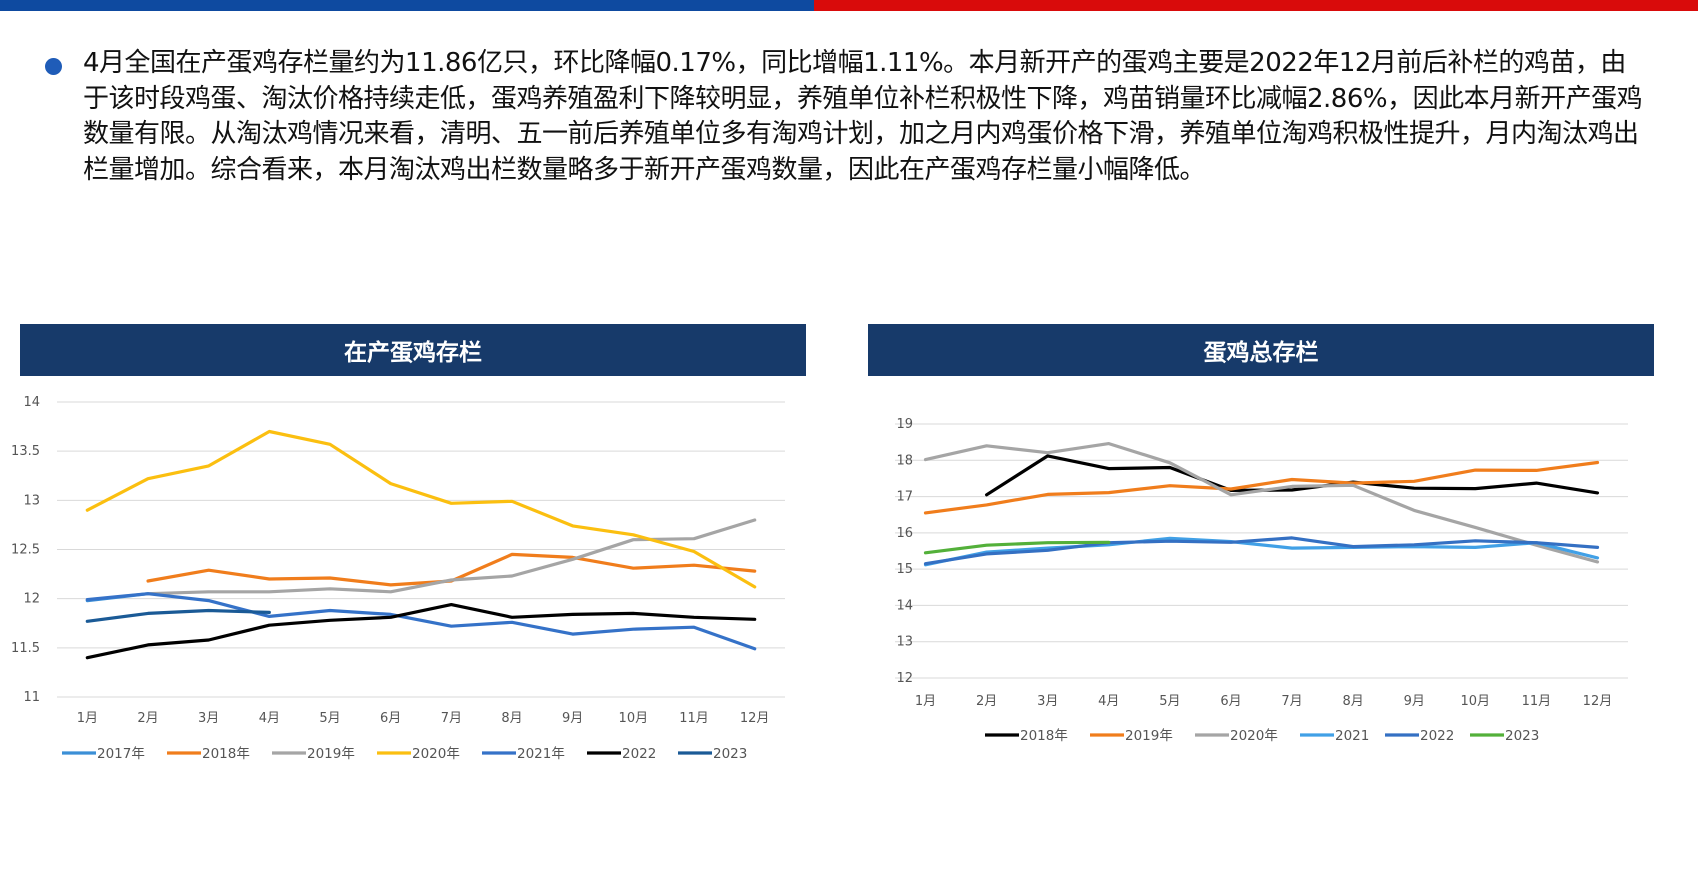 The height and width of the screenshot is (870, 1698). Describe the element at coordinates (25, 451) in the screenshot. I see `y-tick-label: 13.5` at that location.